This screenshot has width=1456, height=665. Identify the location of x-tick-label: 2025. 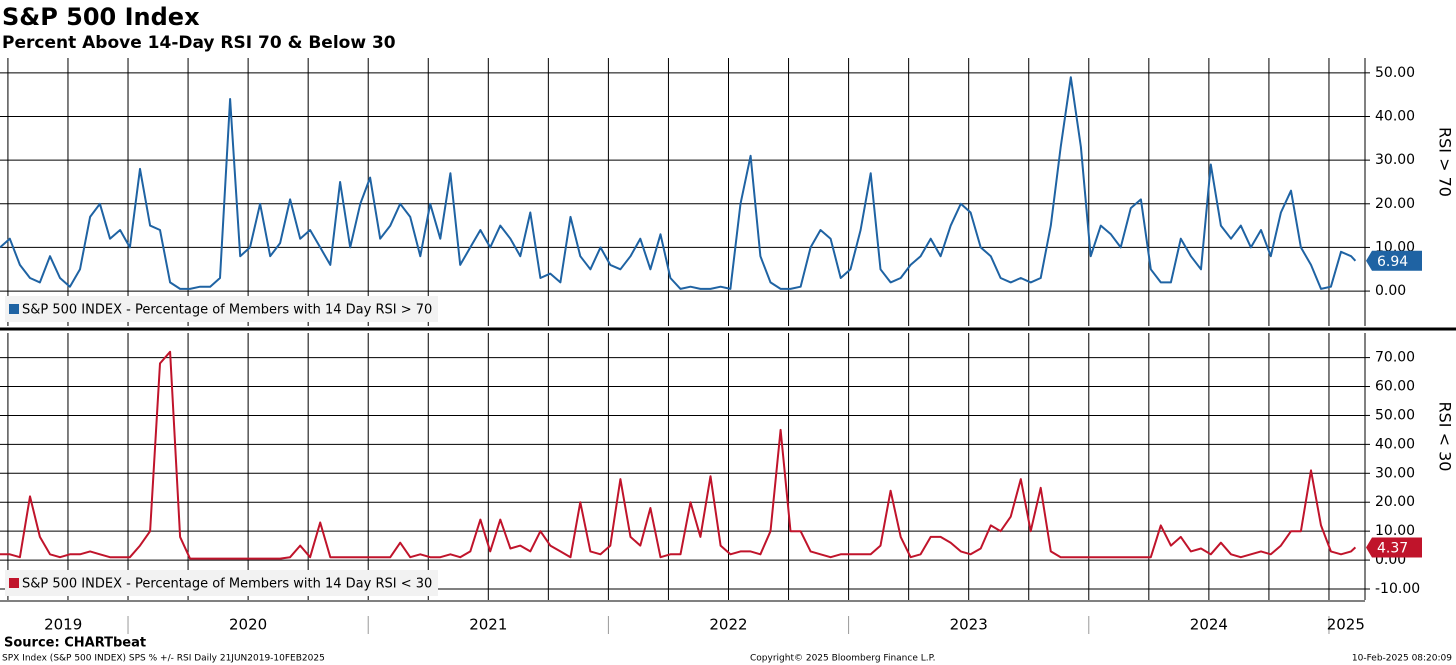
(1346, 625).